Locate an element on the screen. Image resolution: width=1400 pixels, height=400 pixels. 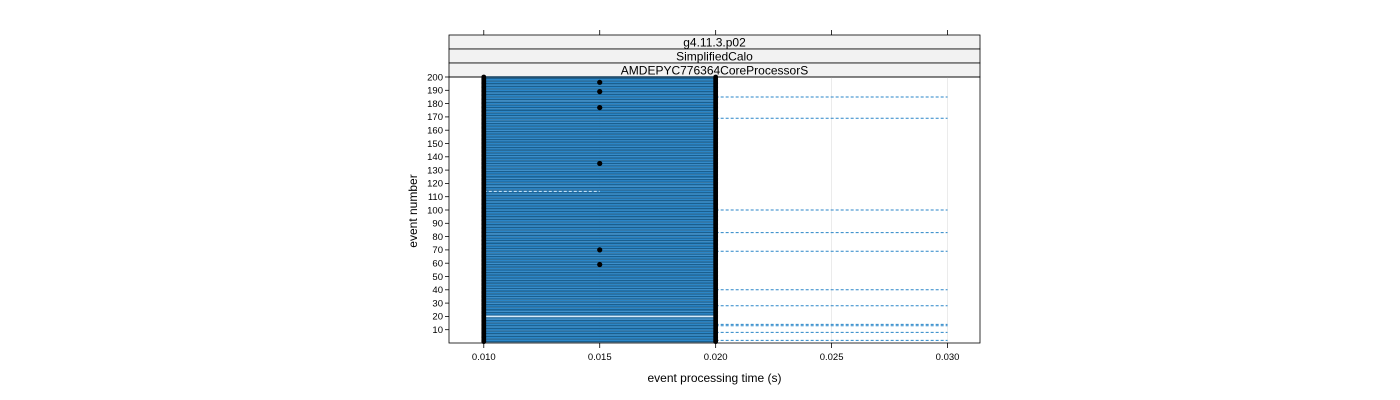
y-tick-label: 40 is located at coordinates (437, 290).